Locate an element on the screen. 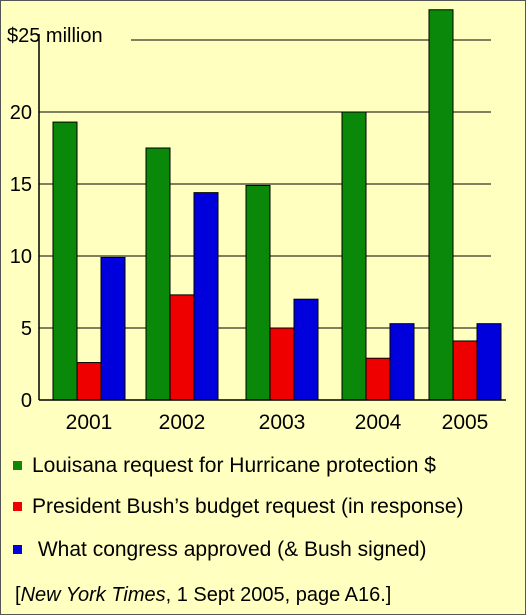  x-tick-label: 2001 is located at coordinates (89, 422).